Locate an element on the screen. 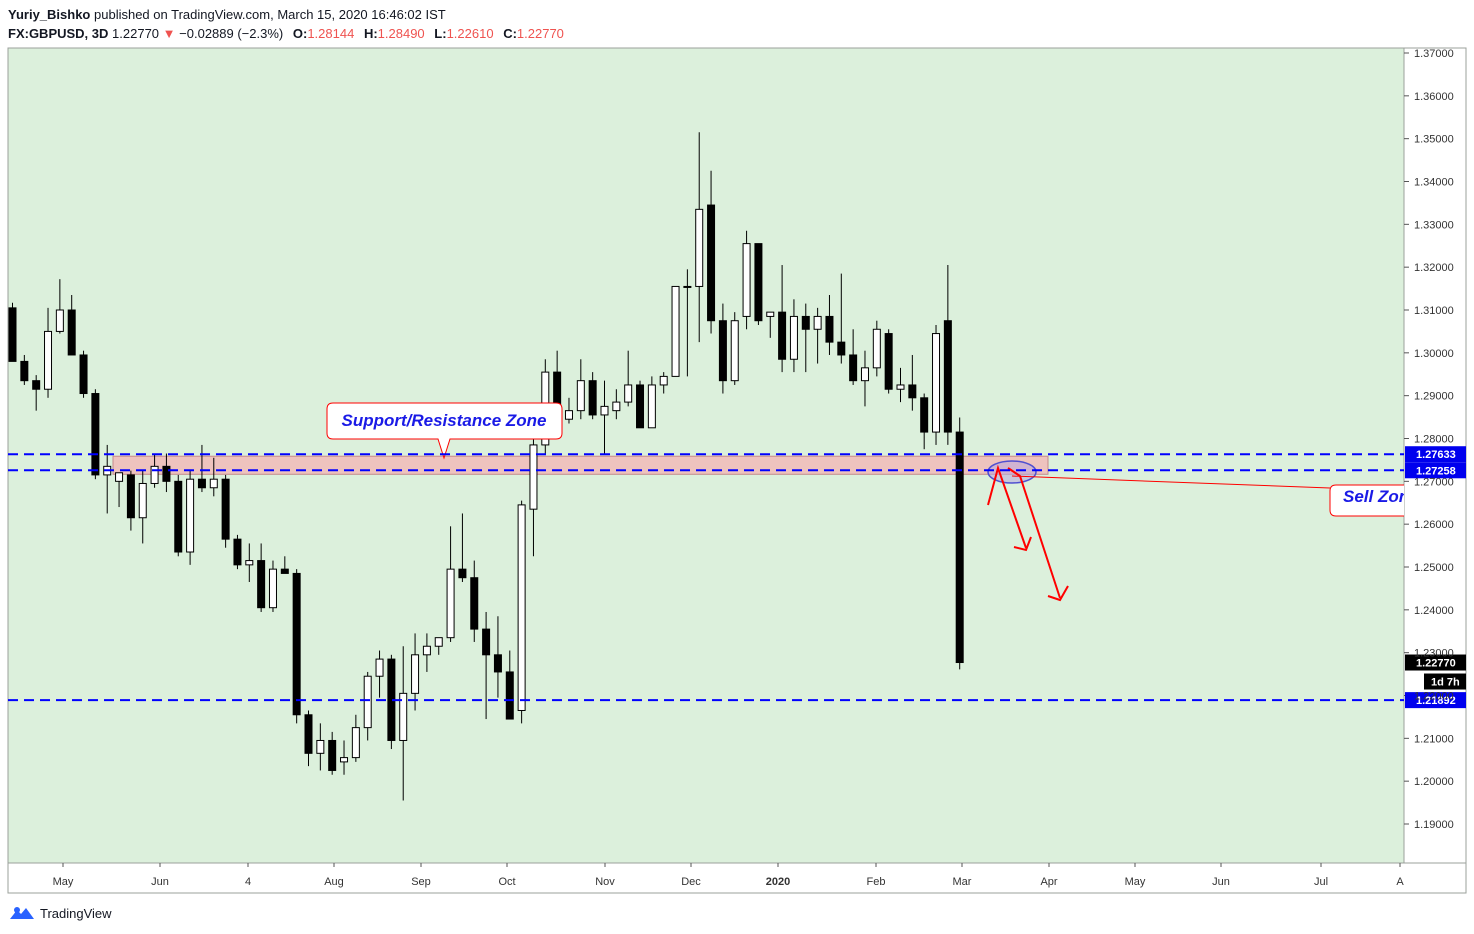  sell-callout-box is located at coordinates (1401, 500).